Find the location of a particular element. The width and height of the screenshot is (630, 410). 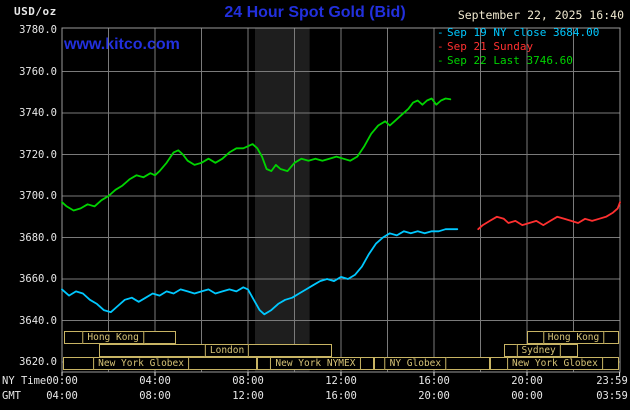

x-axis-tick-label: 03:59 is located at coordinates (612, 396).